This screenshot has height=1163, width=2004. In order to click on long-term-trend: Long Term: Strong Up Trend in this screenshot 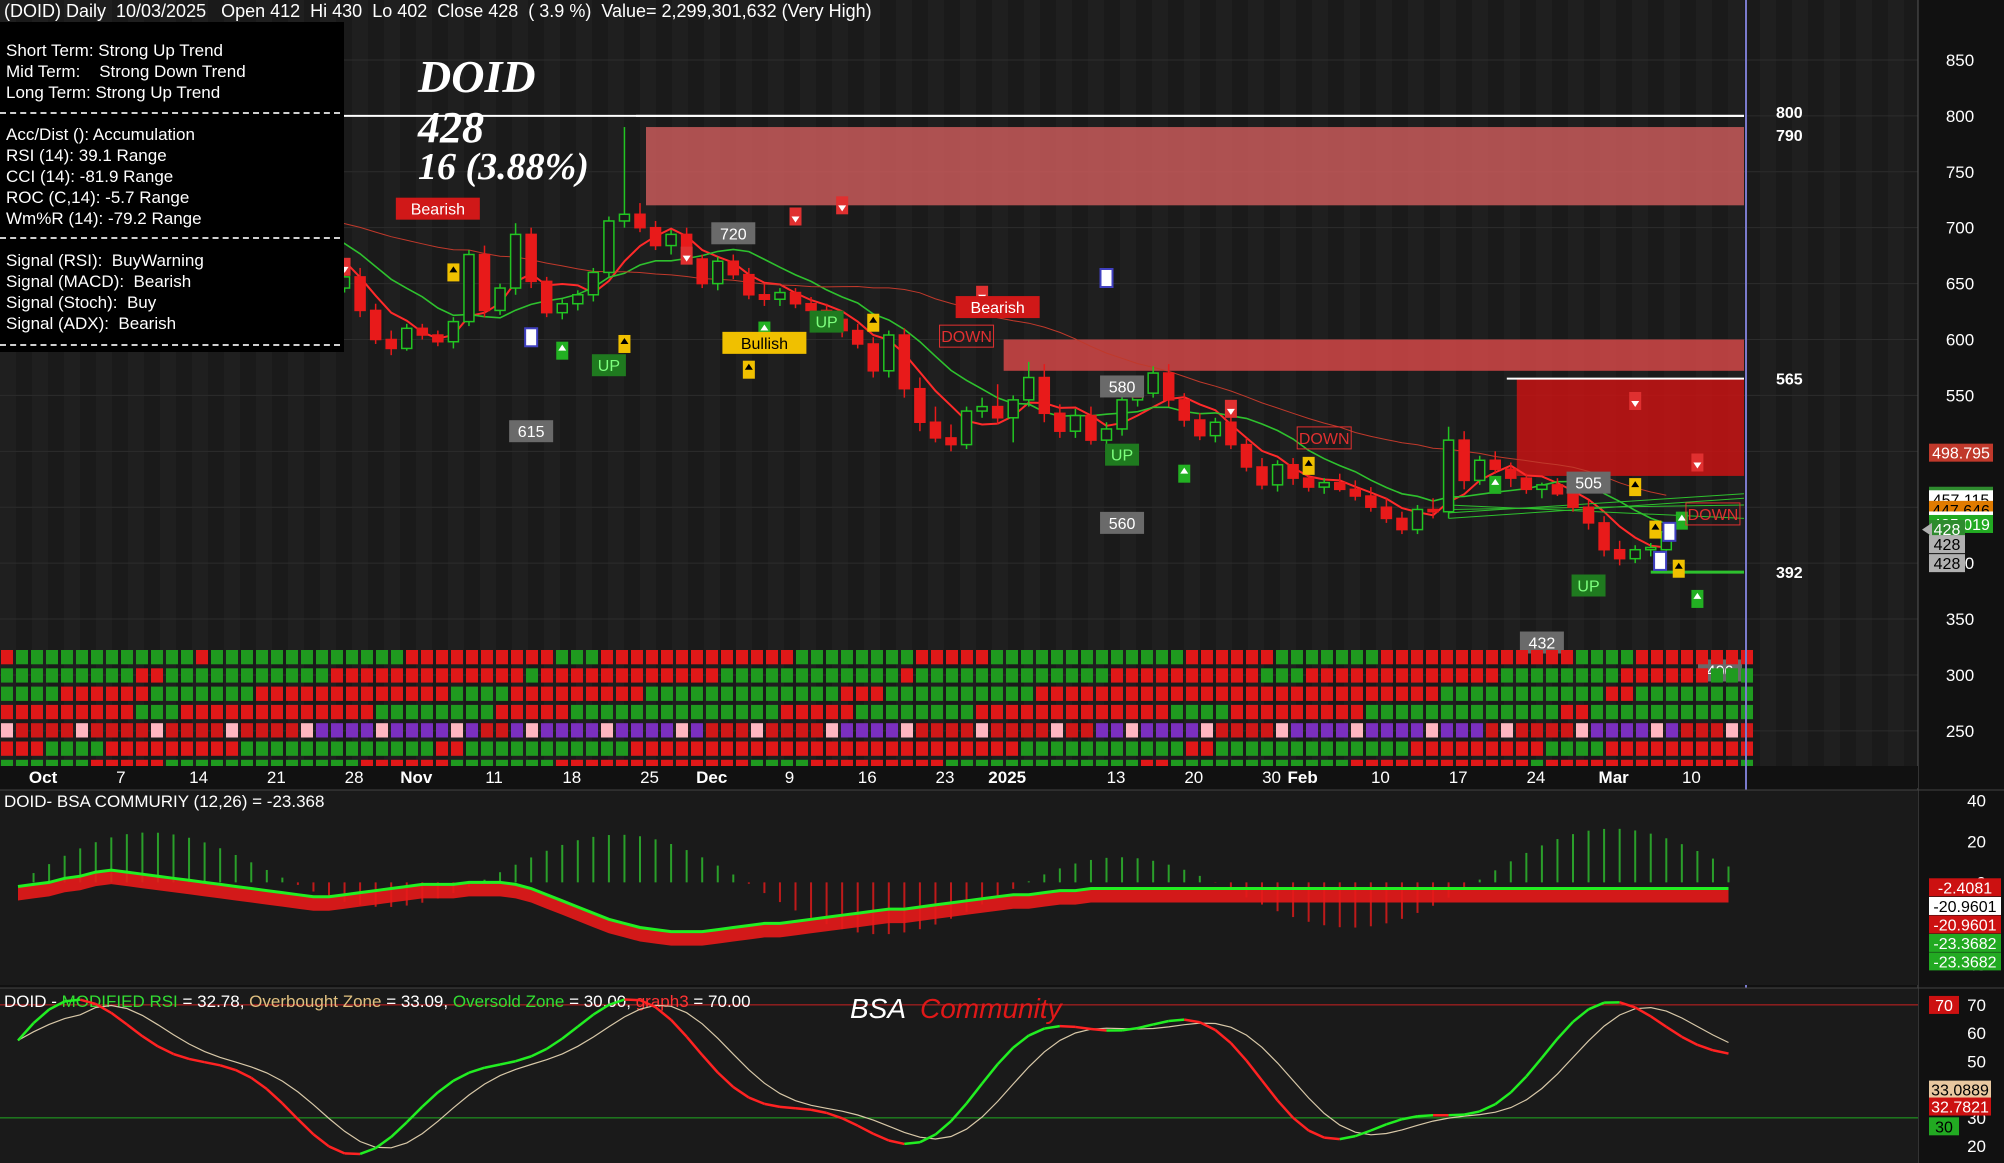, I will do `click(113, 92)`.